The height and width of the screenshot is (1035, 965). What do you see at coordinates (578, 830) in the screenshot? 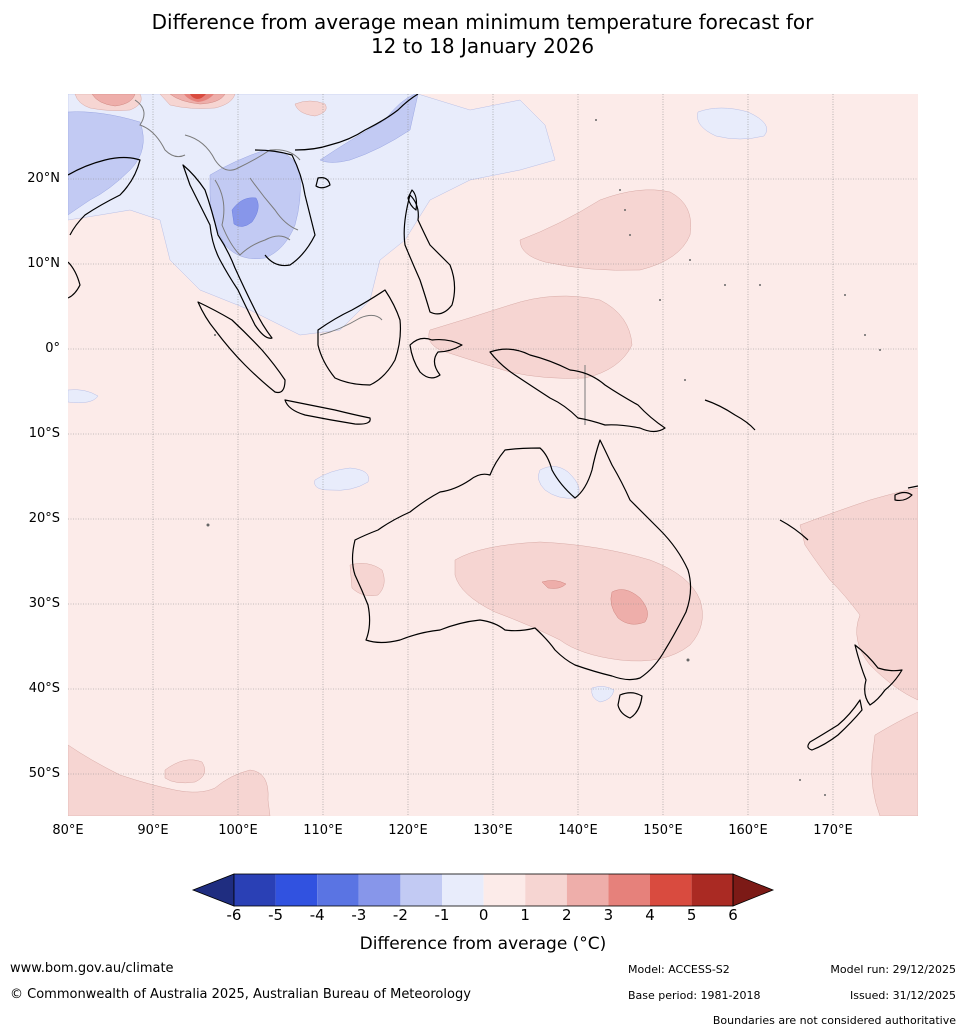
I see `lon-label: 140°E` at bounding box center [578, 830].